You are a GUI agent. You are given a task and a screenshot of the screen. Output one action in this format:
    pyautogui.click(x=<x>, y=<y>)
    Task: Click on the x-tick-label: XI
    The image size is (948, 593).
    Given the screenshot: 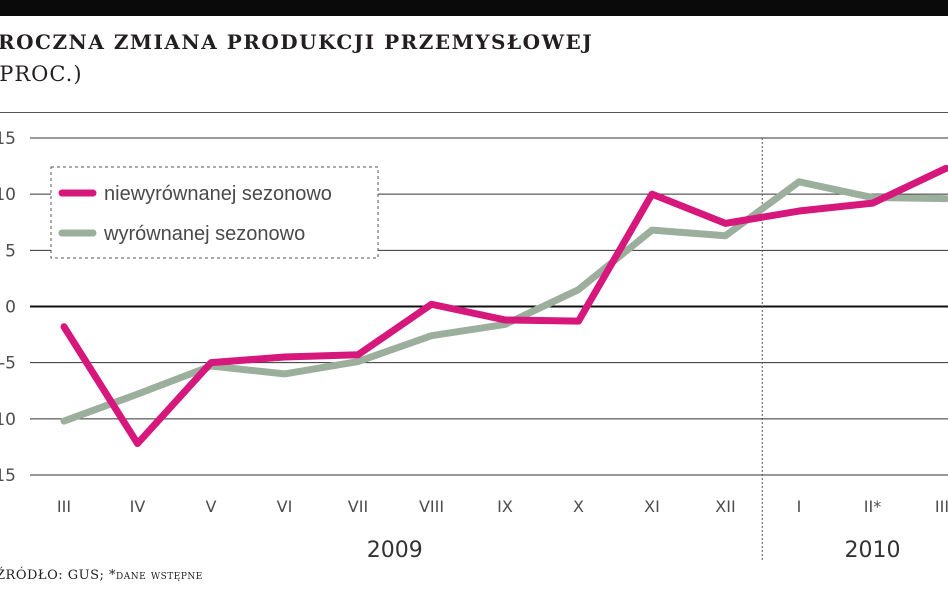 What is the action you would take?
    pyautogui.click(x=652, y=506)
    